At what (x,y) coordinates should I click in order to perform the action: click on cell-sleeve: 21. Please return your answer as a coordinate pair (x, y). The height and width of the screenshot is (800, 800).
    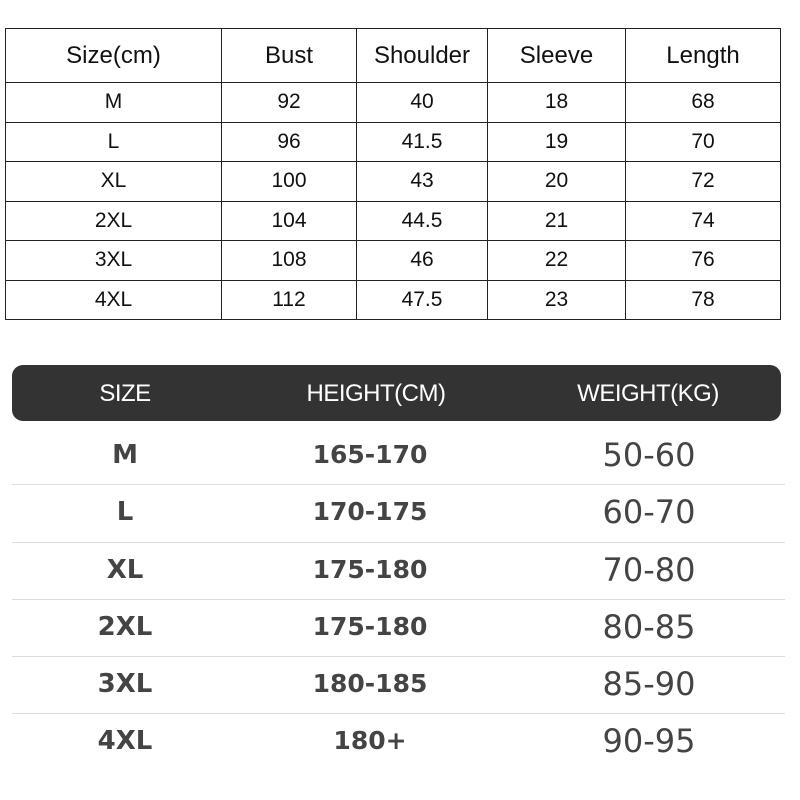
    Looking at the image, I should click on (556, 220).